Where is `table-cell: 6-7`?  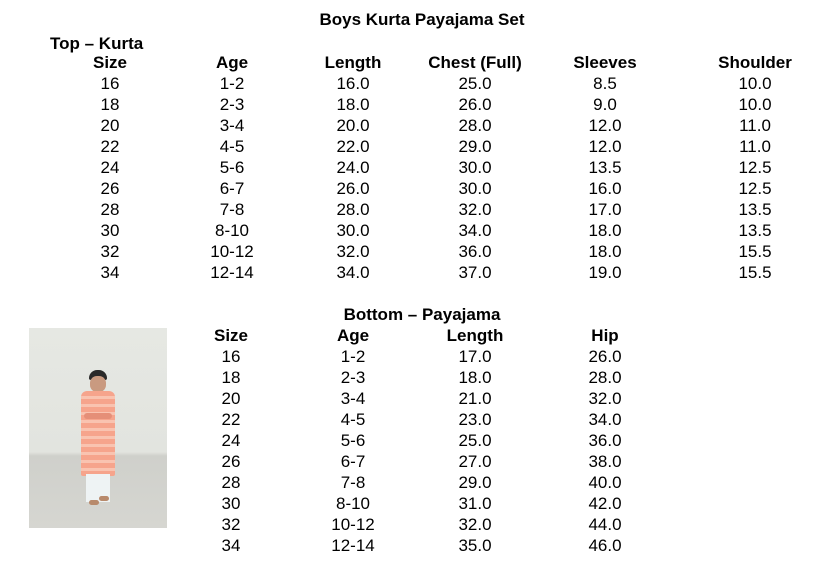 table-cell: 6-7 is located at coordinates (232, 188).